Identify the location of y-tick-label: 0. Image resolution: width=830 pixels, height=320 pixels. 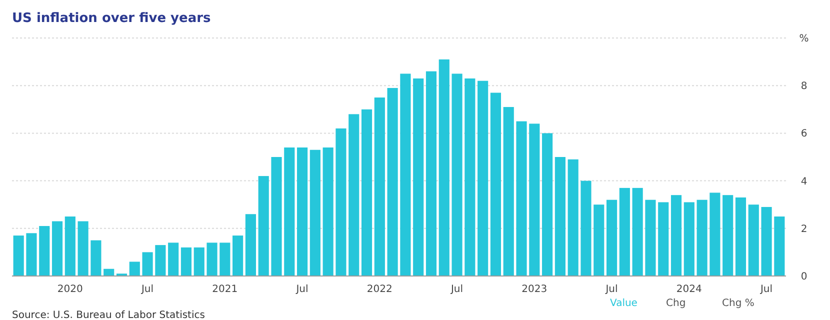
(804, 277).